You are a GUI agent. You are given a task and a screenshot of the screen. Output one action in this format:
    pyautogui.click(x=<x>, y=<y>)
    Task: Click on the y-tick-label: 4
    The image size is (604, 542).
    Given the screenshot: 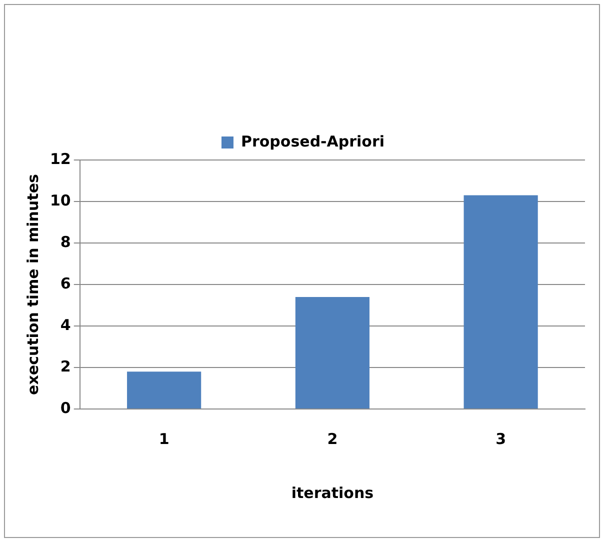 What is the action you would take?
    pyautogui.click(x=65, y=325)
    